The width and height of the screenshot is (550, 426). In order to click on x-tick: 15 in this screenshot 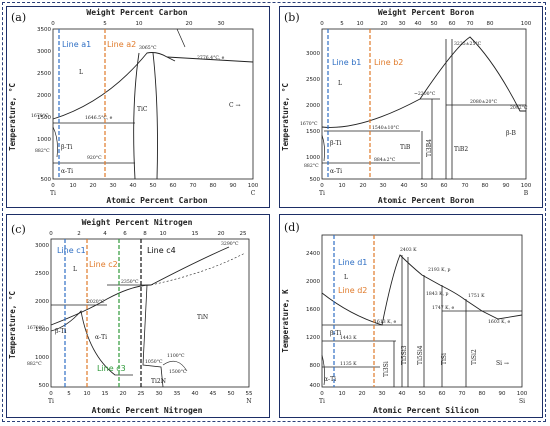, I will do `click(105, 394)`.